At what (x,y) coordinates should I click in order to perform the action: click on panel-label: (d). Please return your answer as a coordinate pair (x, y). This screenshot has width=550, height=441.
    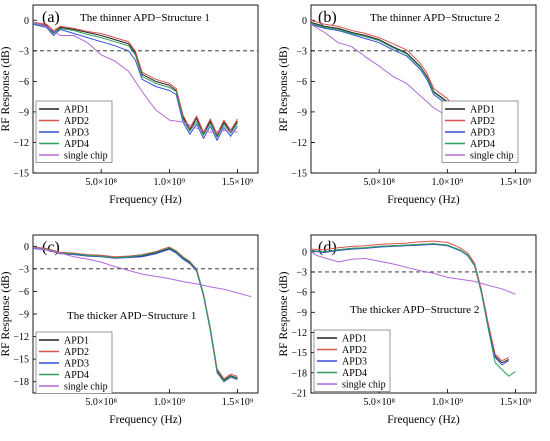
    Looking at the image, I should click on (327, 247).